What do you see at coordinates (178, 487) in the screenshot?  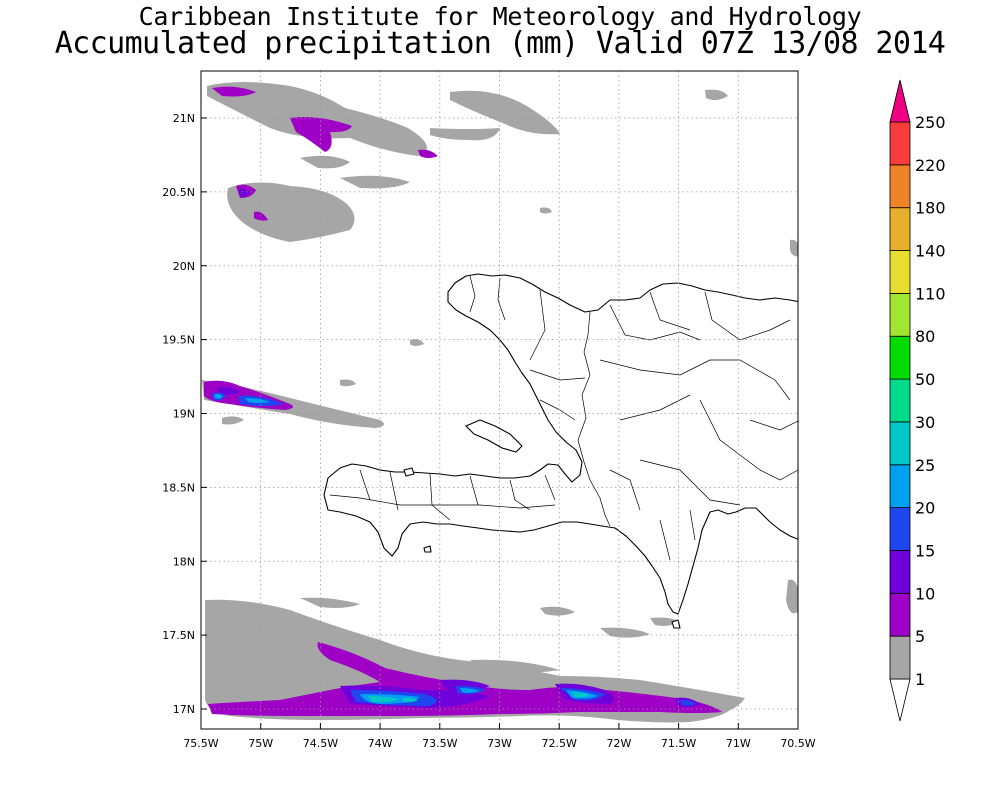 I see `lat-tick-label: 18.5N` at bounding box center [178, 487].